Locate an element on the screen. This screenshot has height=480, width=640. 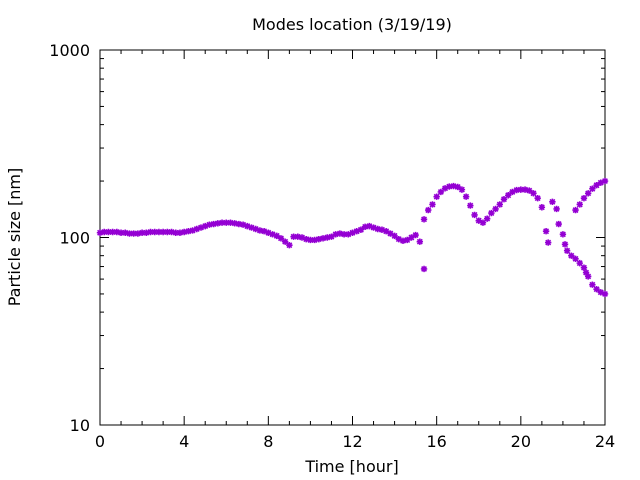
x-tick-label: 24 is located at coordinates (605, 441).